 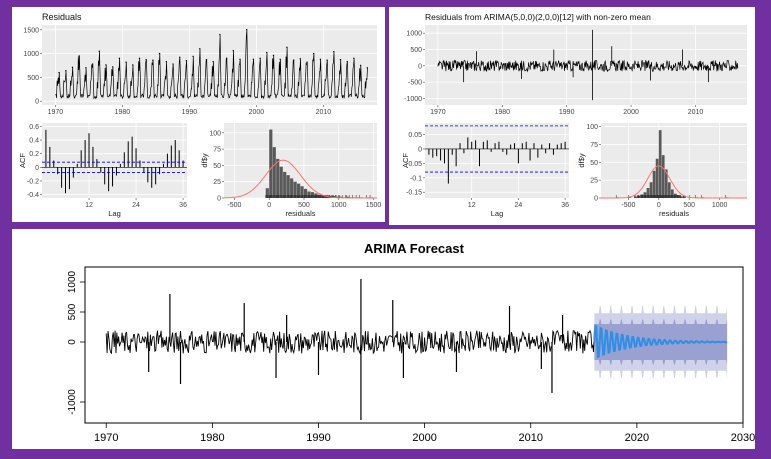 What do you see at coordinates (502, 112) in the screenshot?
I see `x-tick-label: 1980` at bounding box center [502, 112].